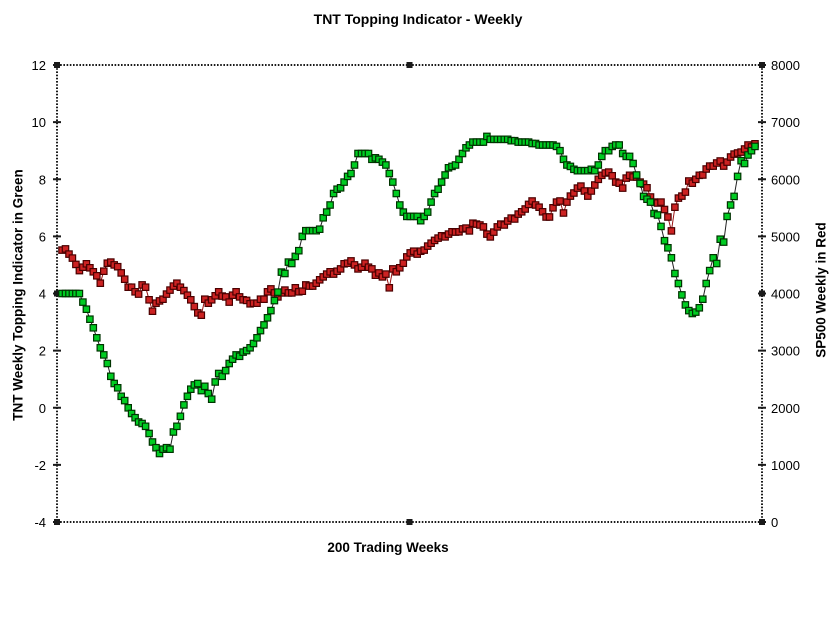  I want to click on left-axis-tick-label: 8, so click(42, 179).